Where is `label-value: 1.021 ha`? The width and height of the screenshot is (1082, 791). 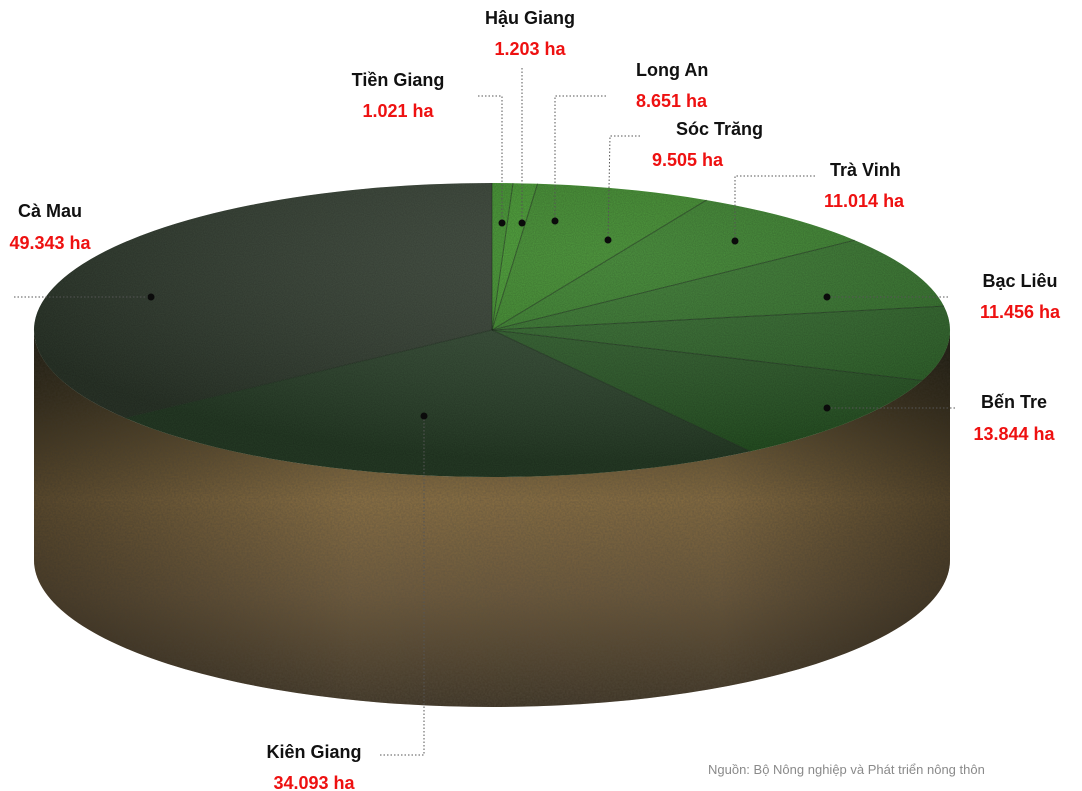 label-value: 1.021 ha is located at coordinates (398, 111).